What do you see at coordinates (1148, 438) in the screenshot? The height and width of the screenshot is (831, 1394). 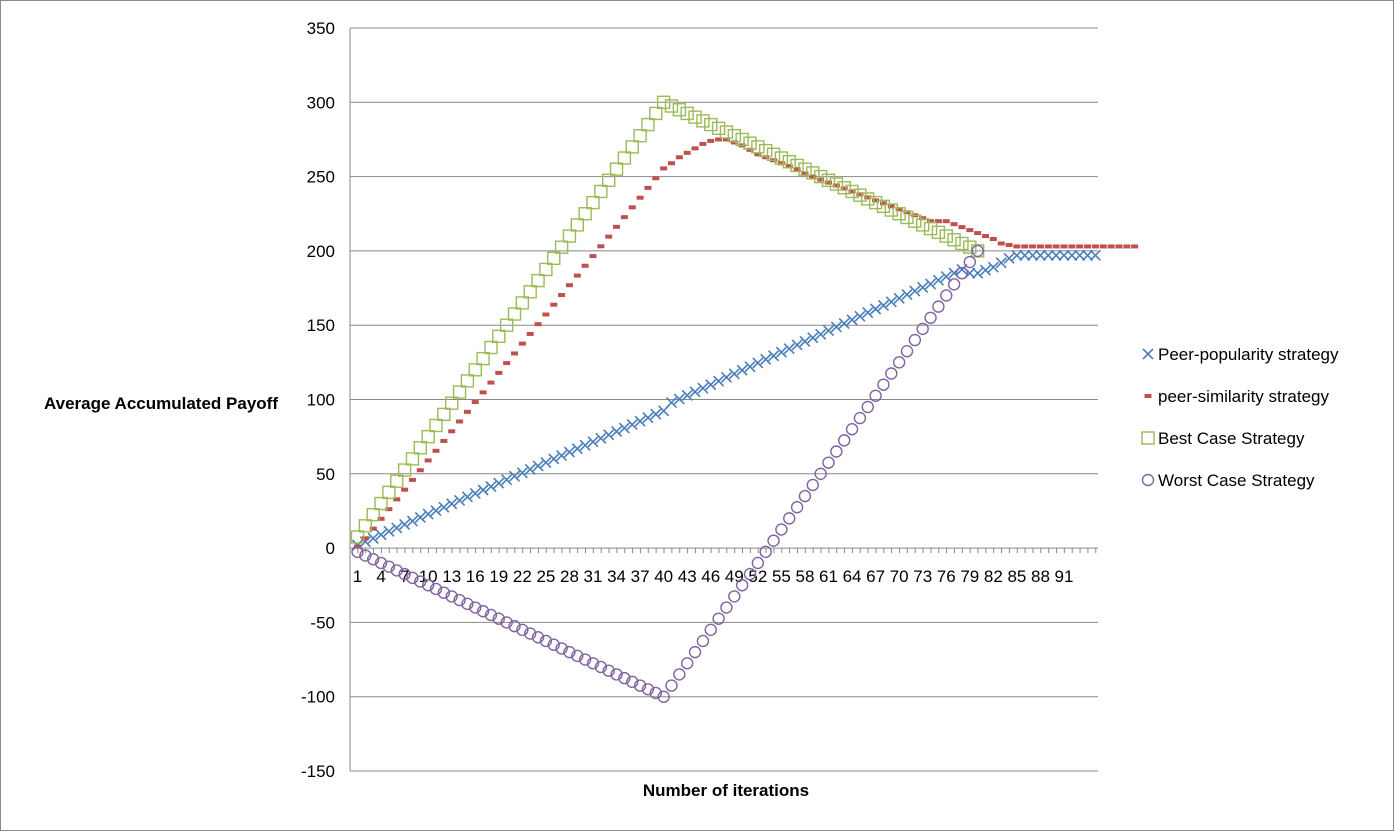 I see `legend-marker` at bounding box center [1148, 438].